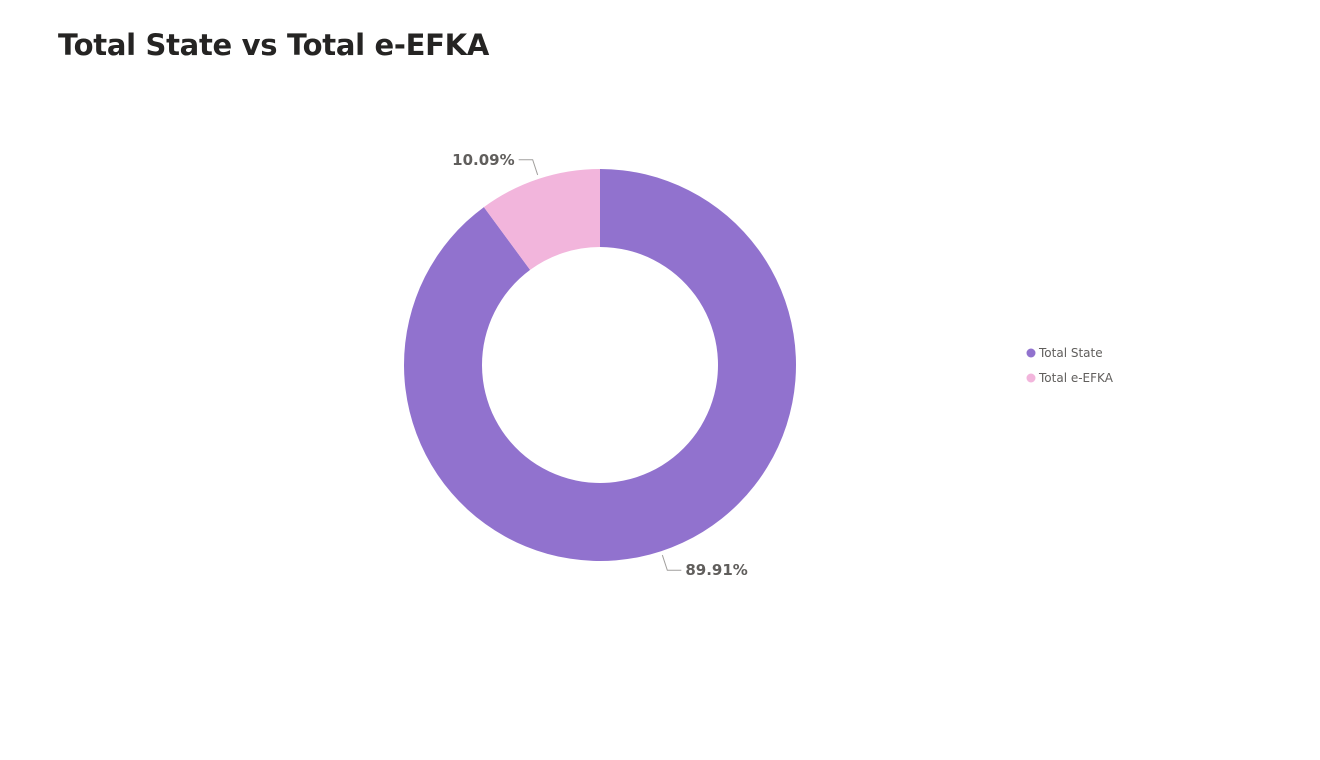 Image resolution: width=1320 pixels, height=760 pixels. What do you see at coordinates (671, 562) in the screenshot?
I see `leader-line-total-state` at bounding box center [671, 562].